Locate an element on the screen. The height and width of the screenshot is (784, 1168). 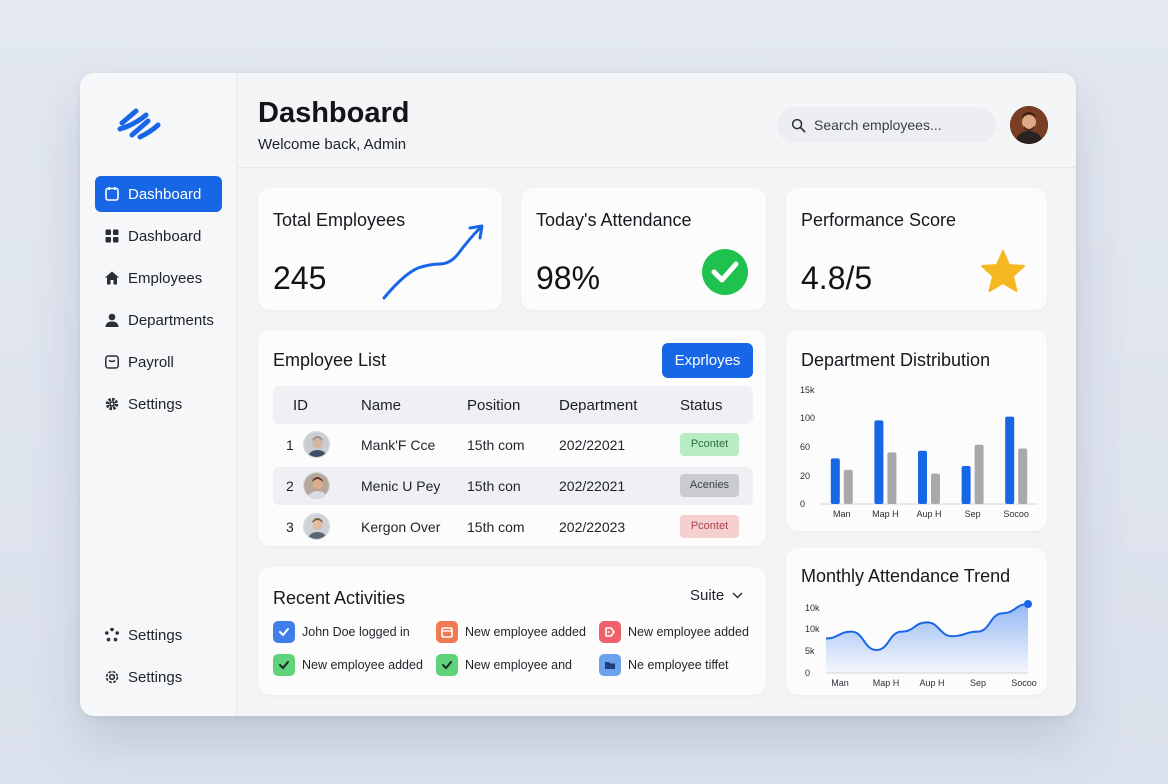
stat-card-performance: Performance Score 4.8/5 is located at coordinates (916, 249).